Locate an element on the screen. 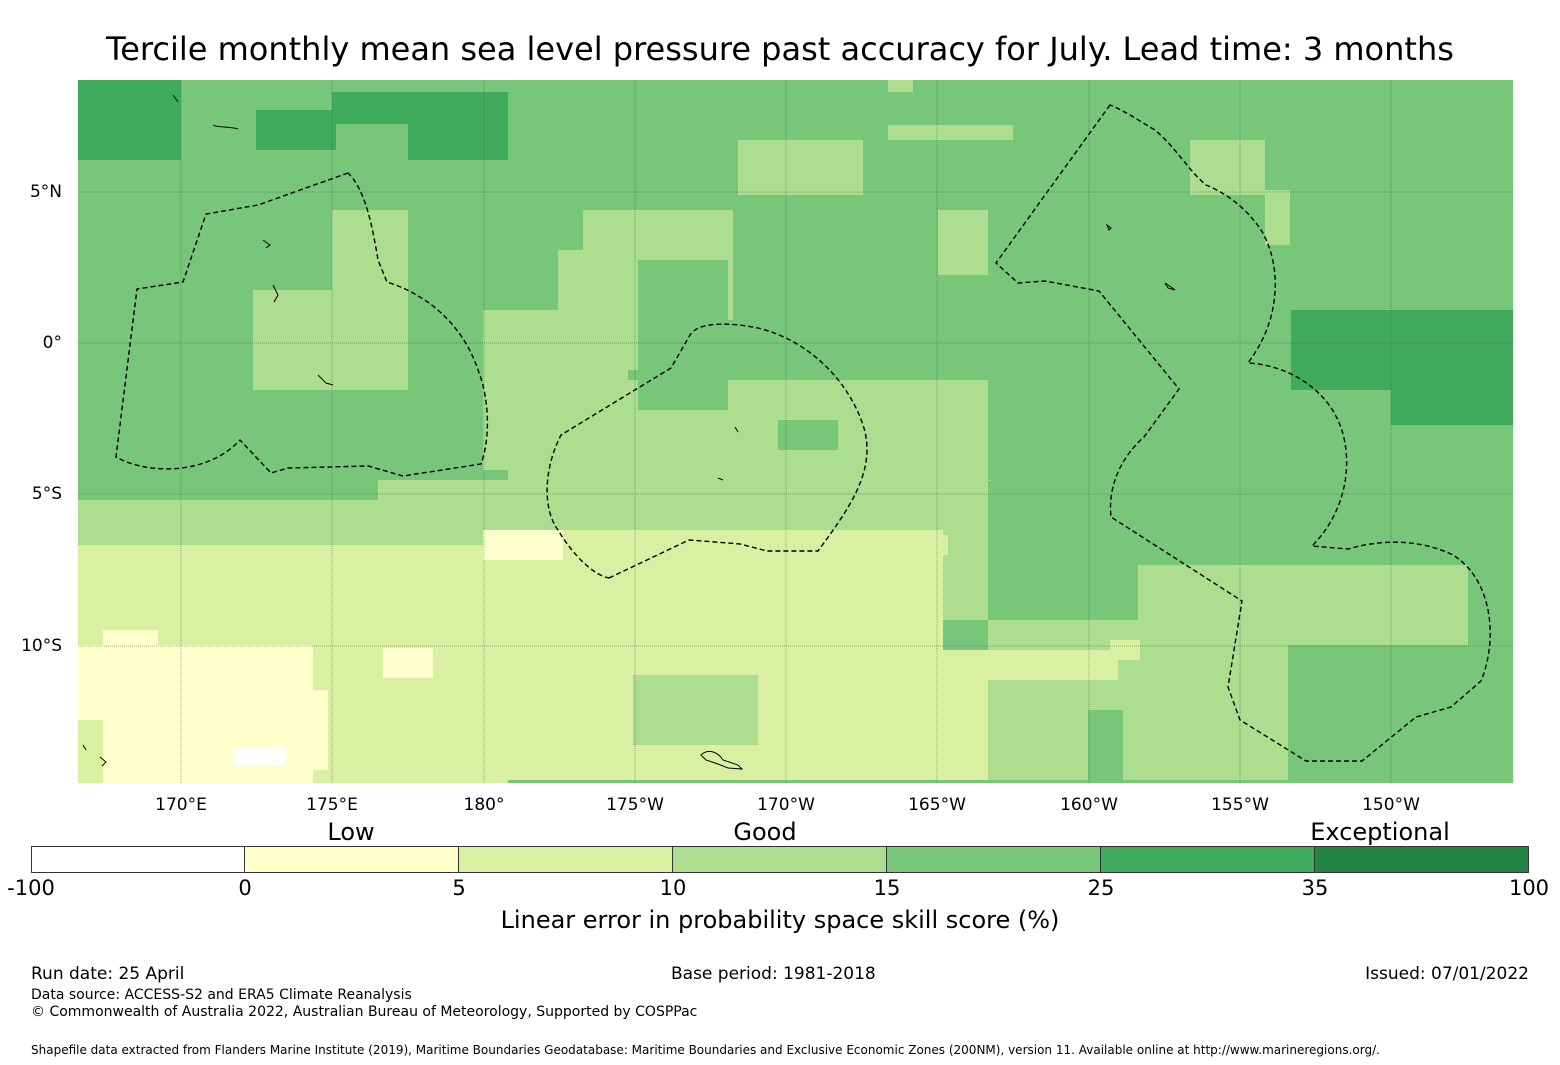 The height and width of the screenshot is (1065, 1560). lat-tick-label: 5°N is located at coordinates (45, 192).